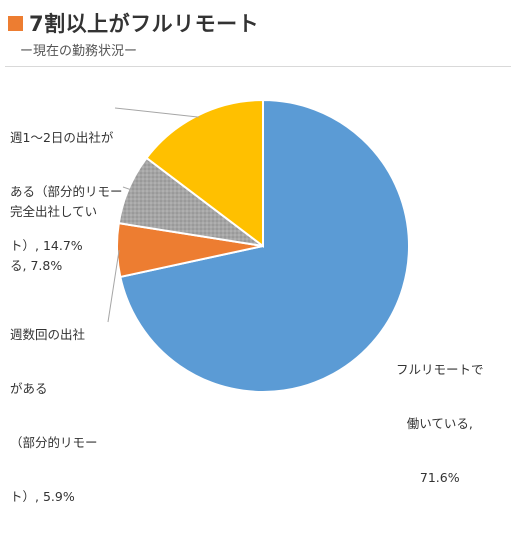 The width and height of the screenshot is (516, 542). What do you see at coordinates (144, 24) in the screenshot?
I see `chart-title: 7割以上がフルリモート` at bounding box center [144, 24].